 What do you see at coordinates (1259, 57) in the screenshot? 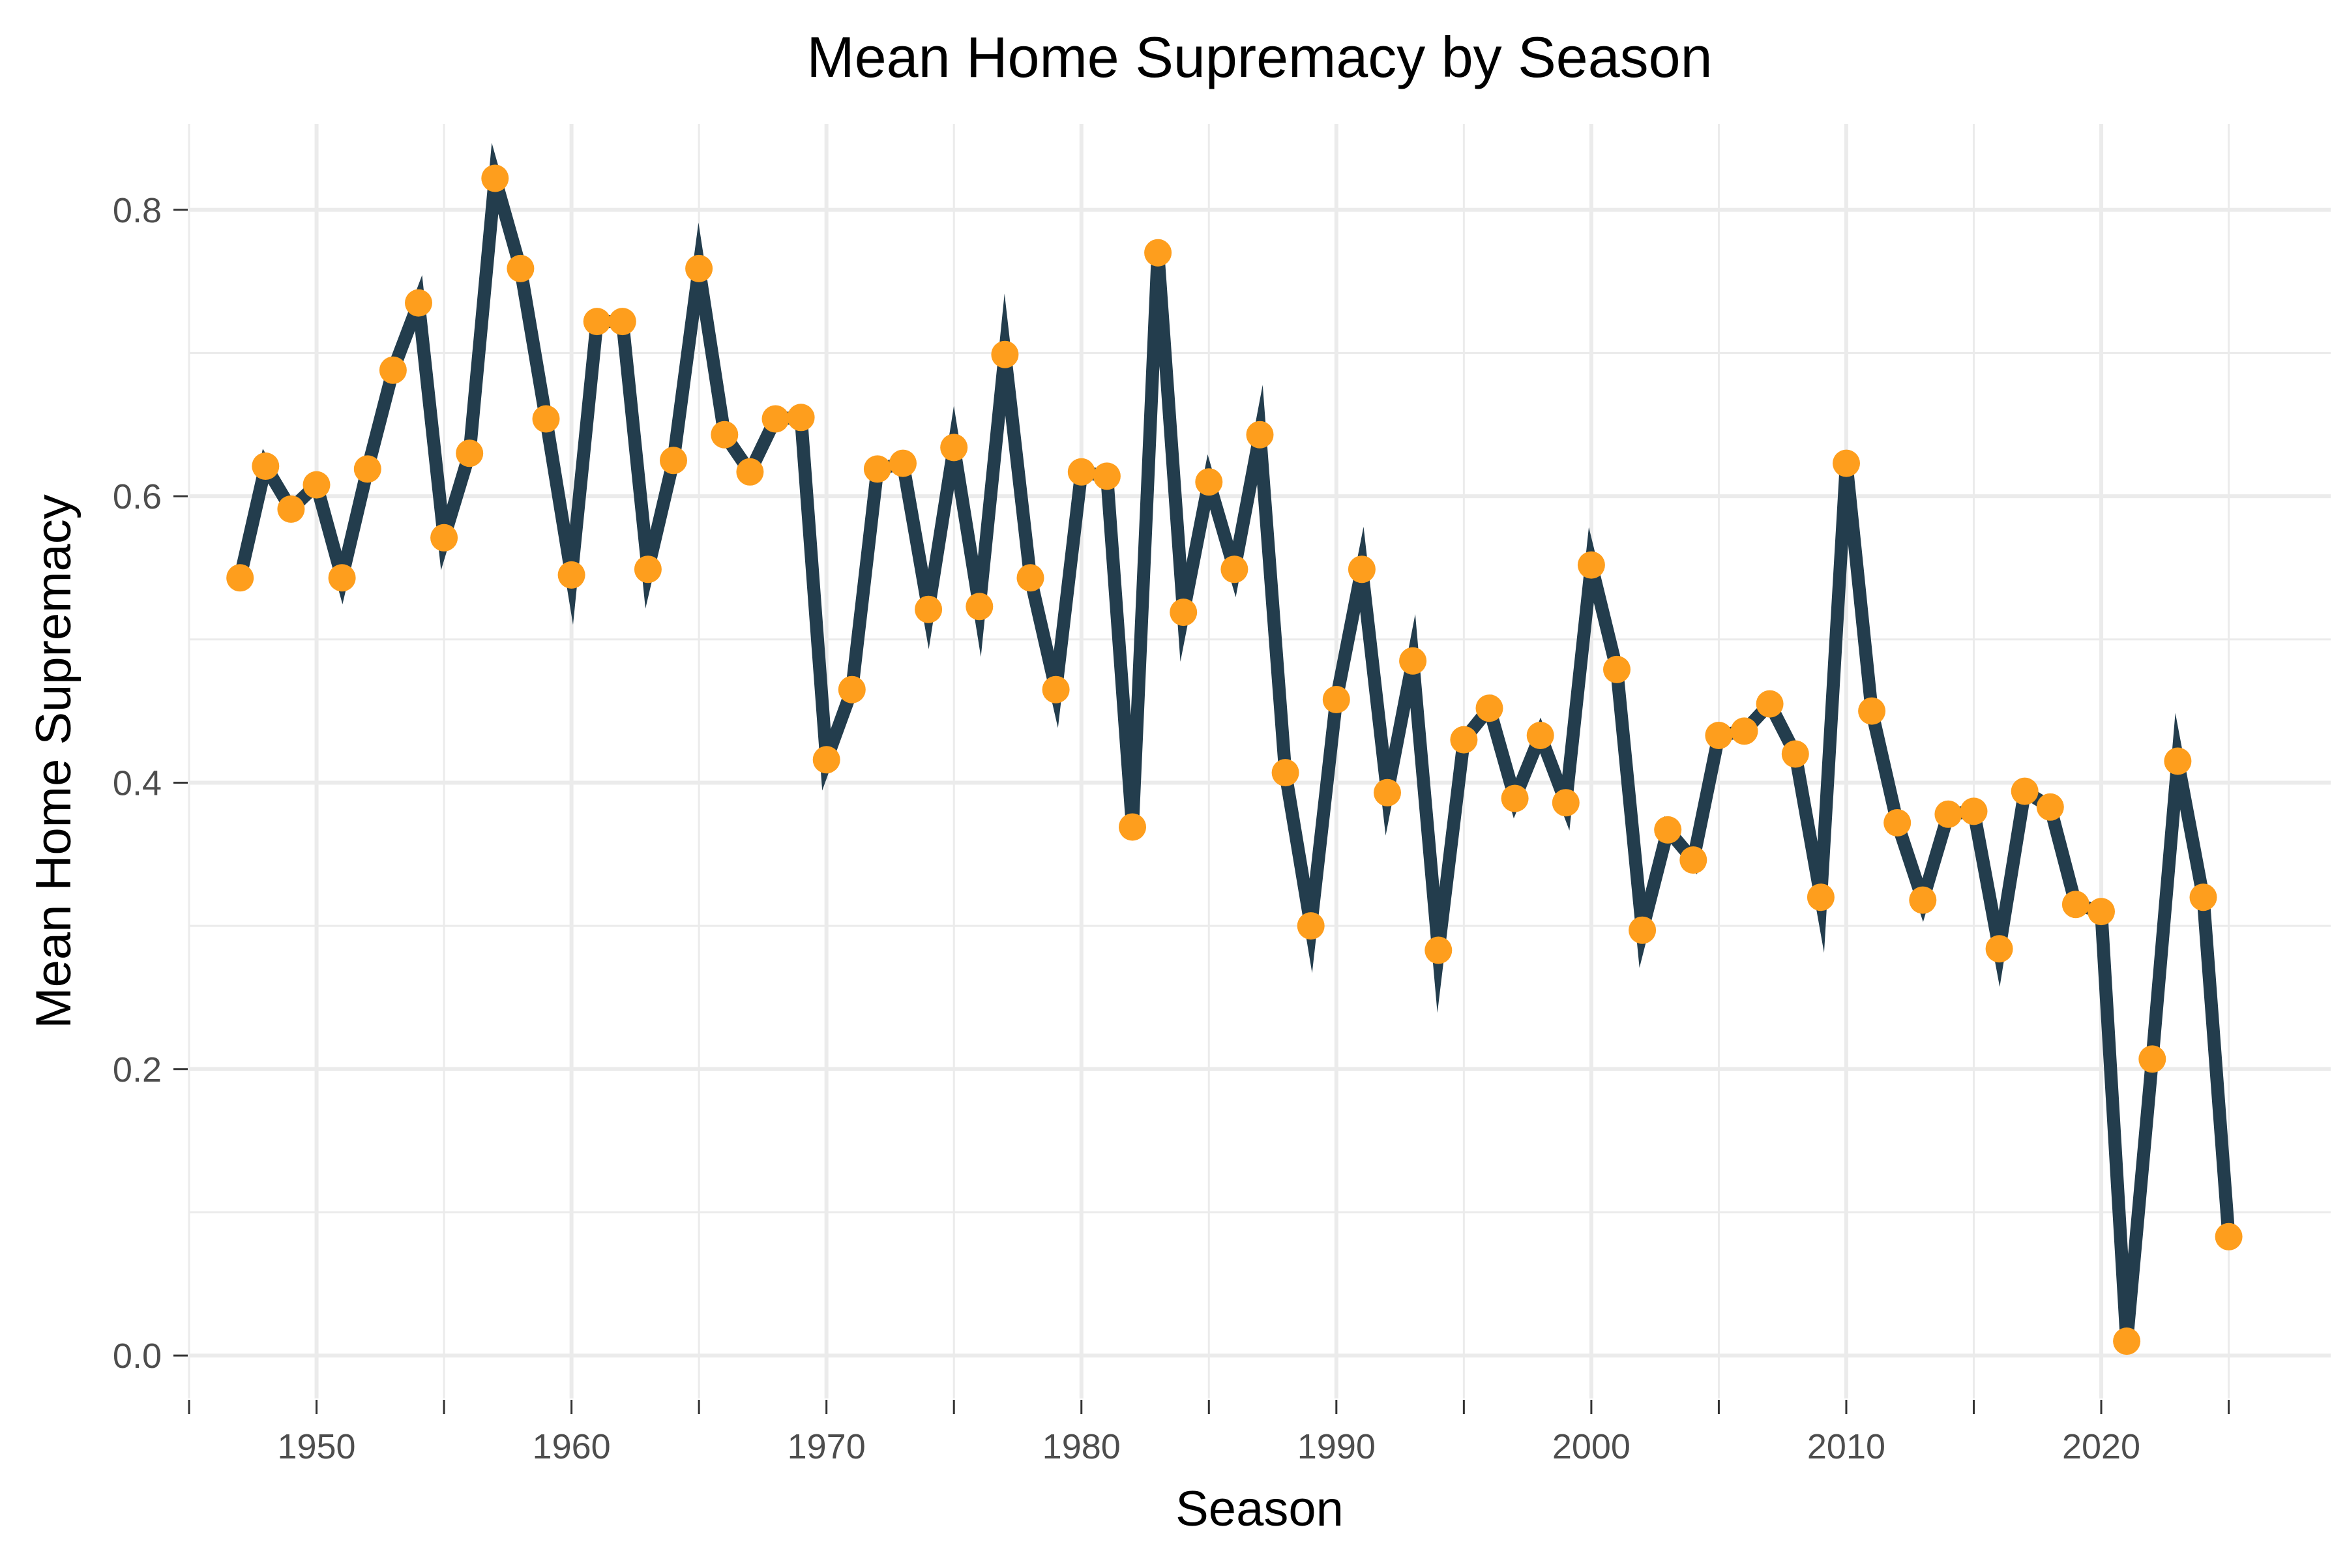
I see `chart-title: Mean Home Supremacy by Season` at bounding box center [1259, 57].